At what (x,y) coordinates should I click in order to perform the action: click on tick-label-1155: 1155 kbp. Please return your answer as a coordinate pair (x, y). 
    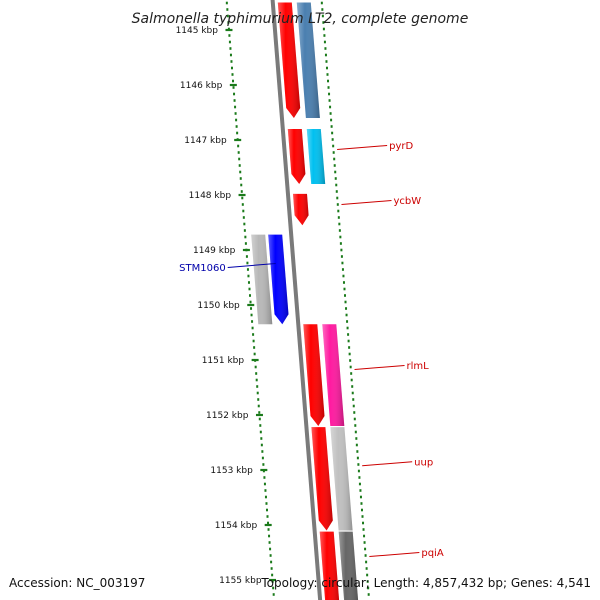
    Looking at the image, I should click on (240, 581).